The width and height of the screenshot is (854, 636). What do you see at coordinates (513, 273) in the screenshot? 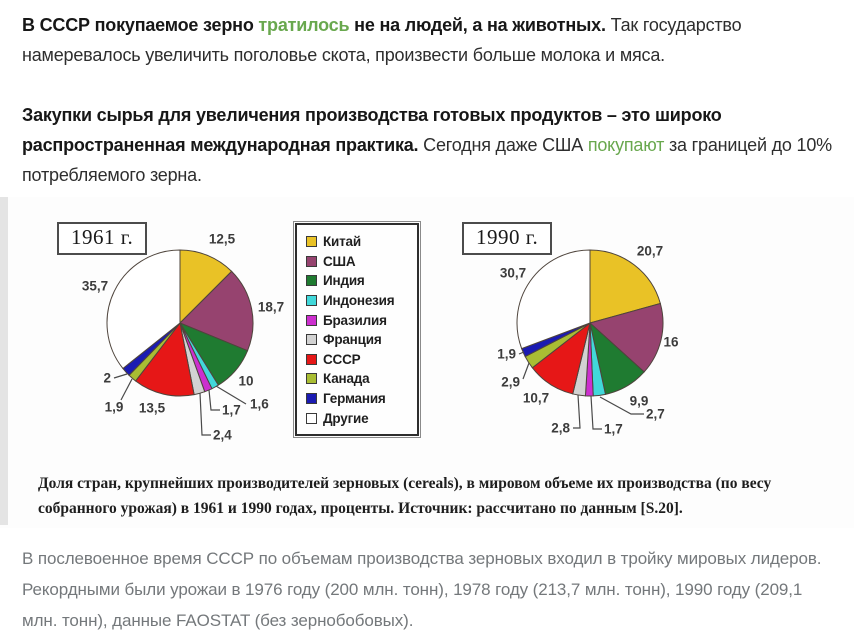
I see `pie-value-label: 30,7` at bounding box center [513, 273].